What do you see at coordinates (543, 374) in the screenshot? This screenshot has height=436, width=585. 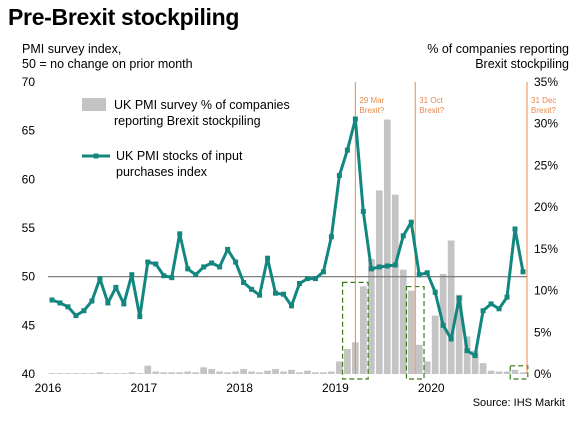 I see `right-tick-label: 0%` at bounding box center [543, 374].